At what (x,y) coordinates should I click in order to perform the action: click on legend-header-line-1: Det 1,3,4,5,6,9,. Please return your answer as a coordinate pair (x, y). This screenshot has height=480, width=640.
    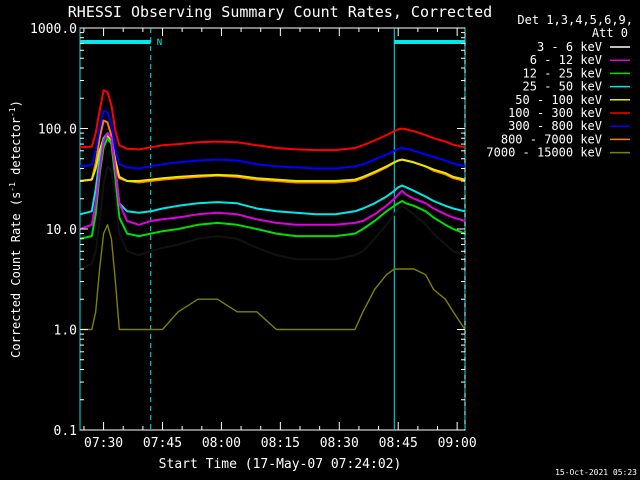
    Looking at the image, I should click on (575, 20).